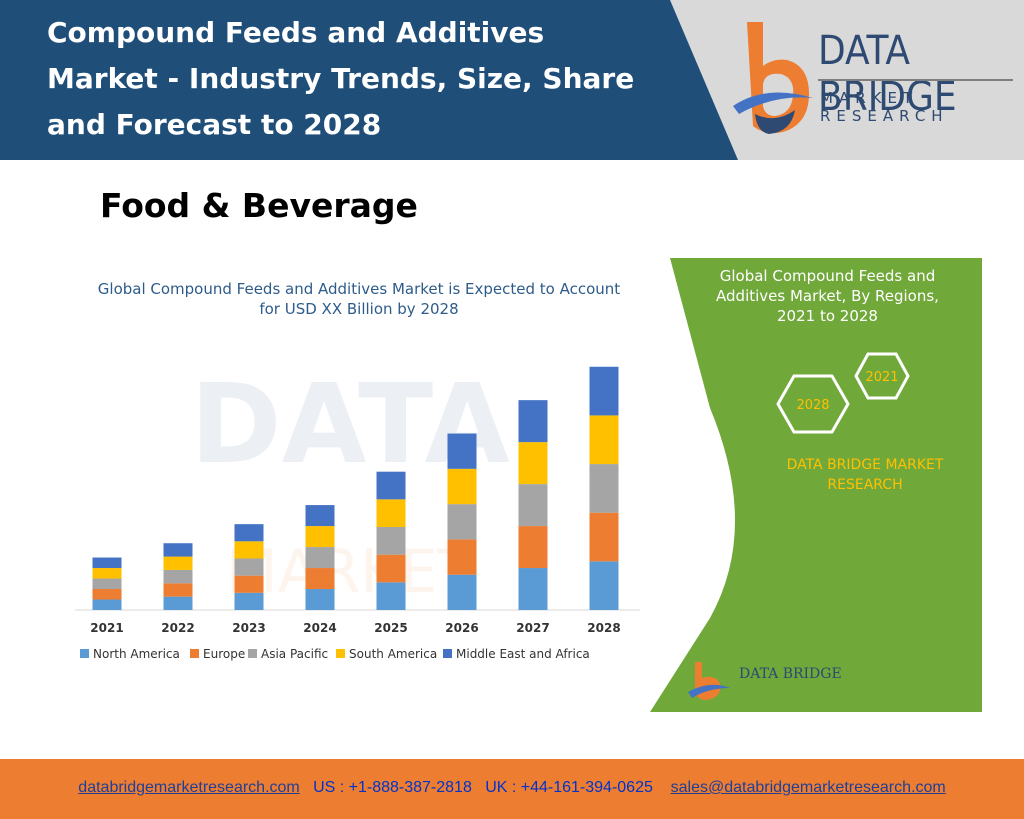 Image resolution: width=1024 pixels, height=819 pixels. Describe the element at coordinates (178, 603) in the screenshot. I see `bar-2022-north-america` at that location.